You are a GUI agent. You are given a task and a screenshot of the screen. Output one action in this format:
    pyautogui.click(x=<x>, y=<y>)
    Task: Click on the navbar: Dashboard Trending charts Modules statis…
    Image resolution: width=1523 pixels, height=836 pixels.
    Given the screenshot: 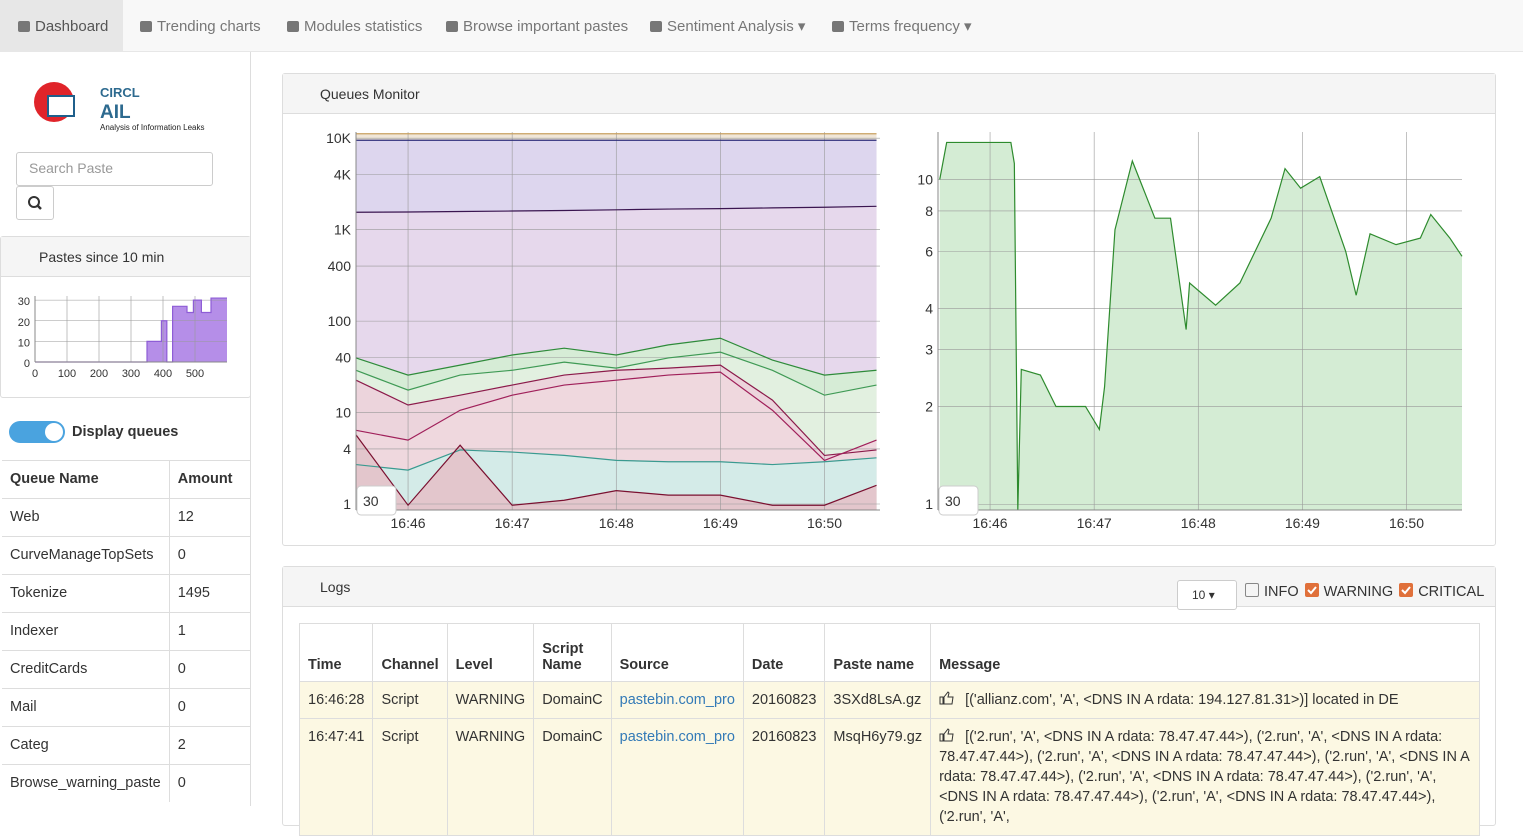 What is the action you would take?
    pyautogui.click(x=761, y=26)
    